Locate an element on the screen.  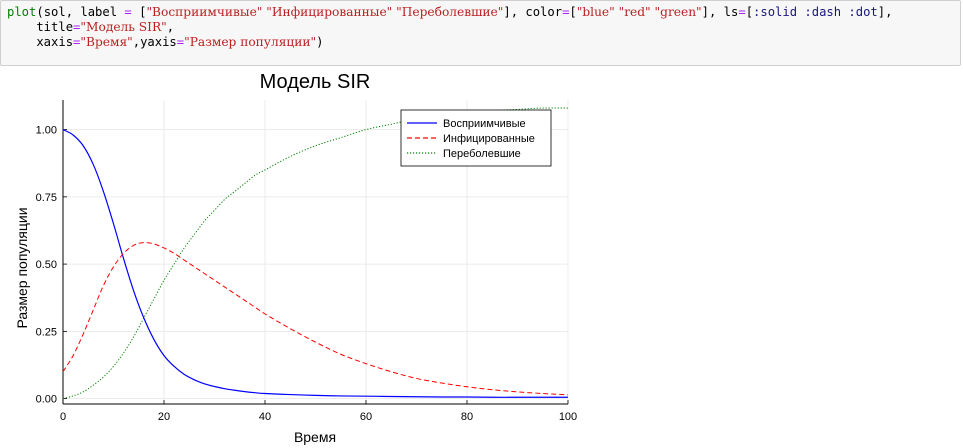
chart-title: Модель SIR is located at coordinates (315, 82).